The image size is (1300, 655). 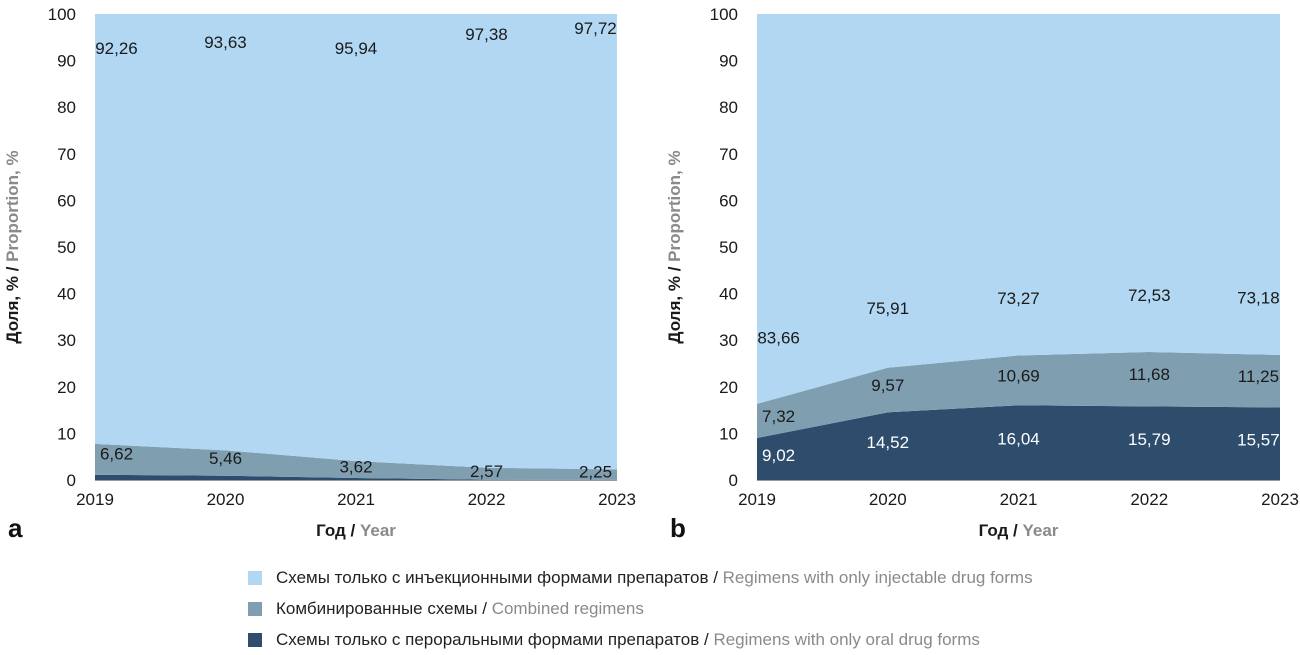 I want to click on legend-swatch-injectable, so click(x=255, y=577).